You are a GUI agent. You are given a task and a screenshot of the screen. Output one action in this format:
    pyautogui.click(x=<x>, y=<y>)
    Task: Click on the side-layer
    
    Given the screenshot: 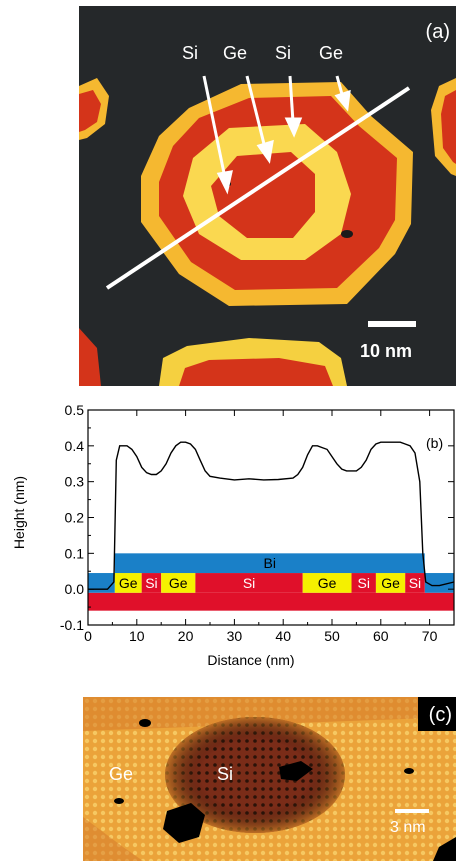 What is the action you would take?
    pyautogui.click(x=439, y=583)
    